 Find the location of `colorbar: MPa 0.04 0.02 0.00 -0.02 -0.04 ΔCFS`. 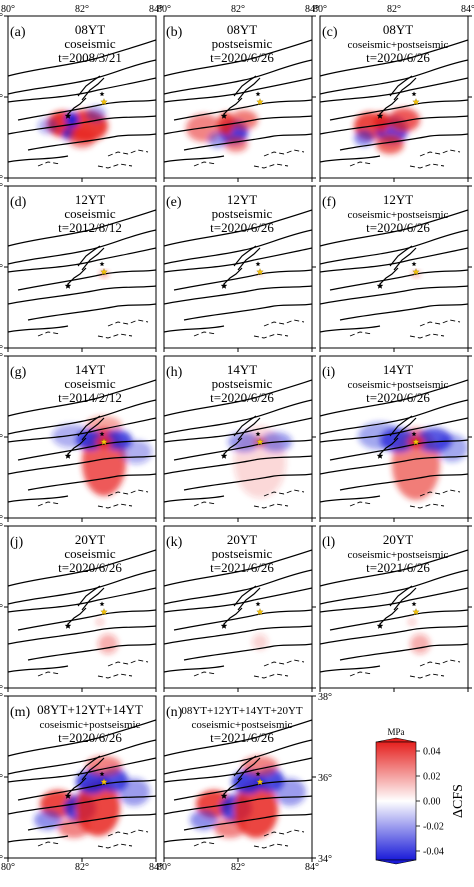

colorbar: MPa 0.04 0.02 0.00 -0.02 -0.04 ΔCFS is located at coordinates (420, 796).